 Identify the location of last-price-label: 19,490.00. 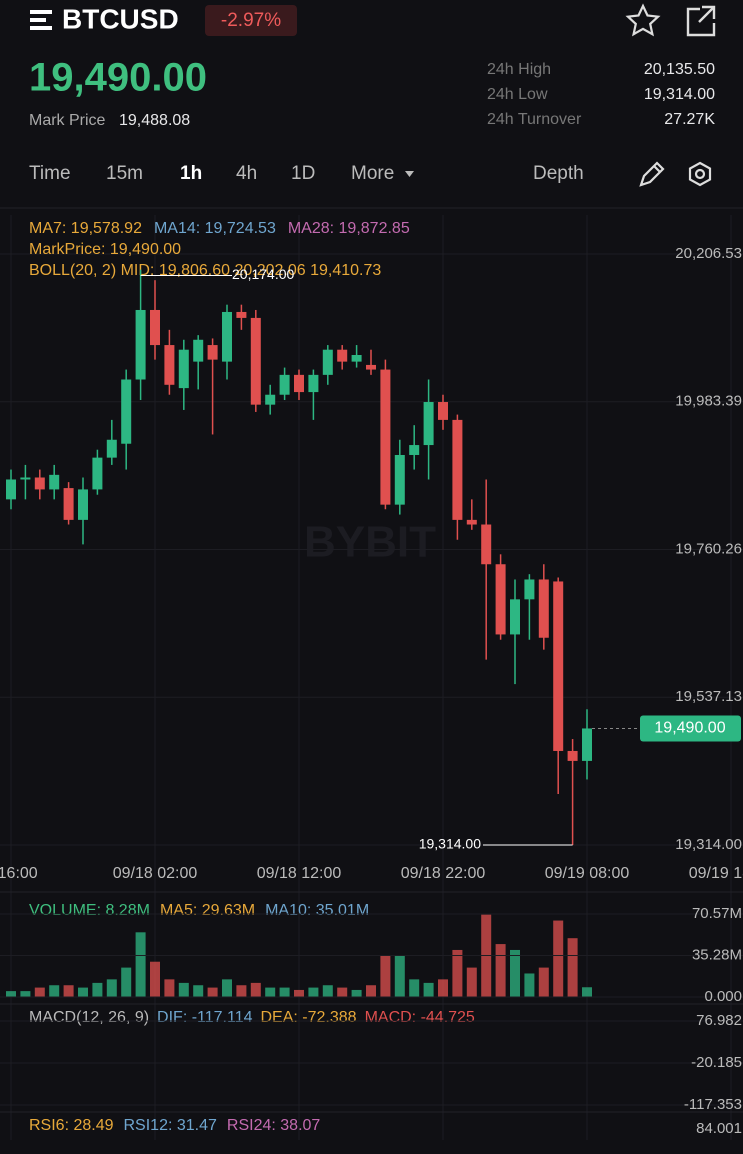
(689, 728).